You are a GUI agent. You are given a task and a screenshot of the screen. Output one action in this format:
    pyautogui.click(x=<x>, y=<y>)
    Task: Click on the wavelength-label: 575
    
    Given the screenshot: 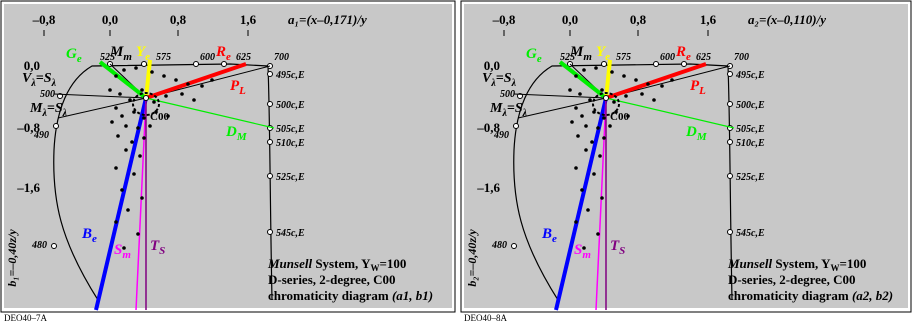 What is the action you would take?
    pyautogui.click(x=163, y=57)
    